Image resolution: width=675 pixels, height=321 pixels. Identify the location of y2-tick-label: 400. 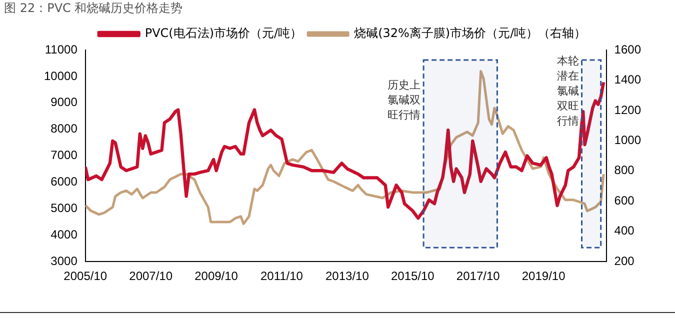
(624, 231).